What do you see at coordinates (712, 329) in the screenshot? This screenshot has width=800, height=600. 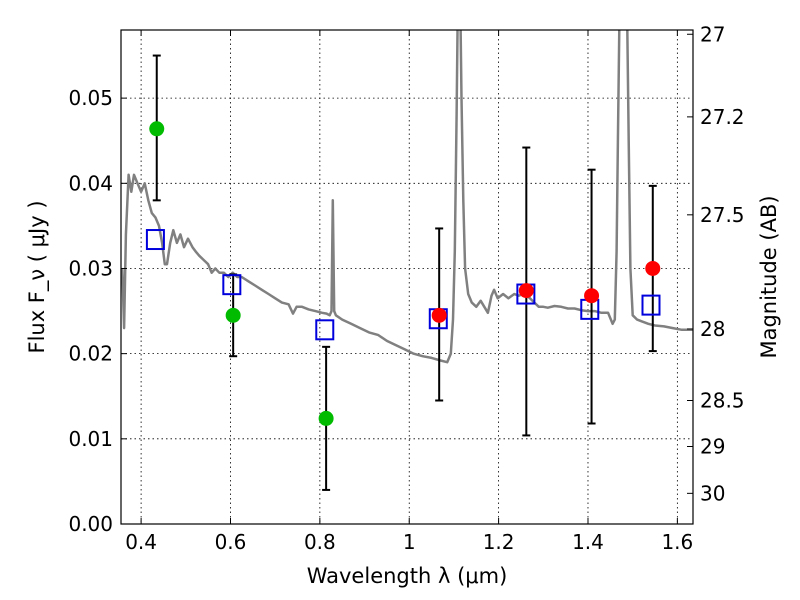 I see `right-tick-label: 28` at bounding box center [712, 329].